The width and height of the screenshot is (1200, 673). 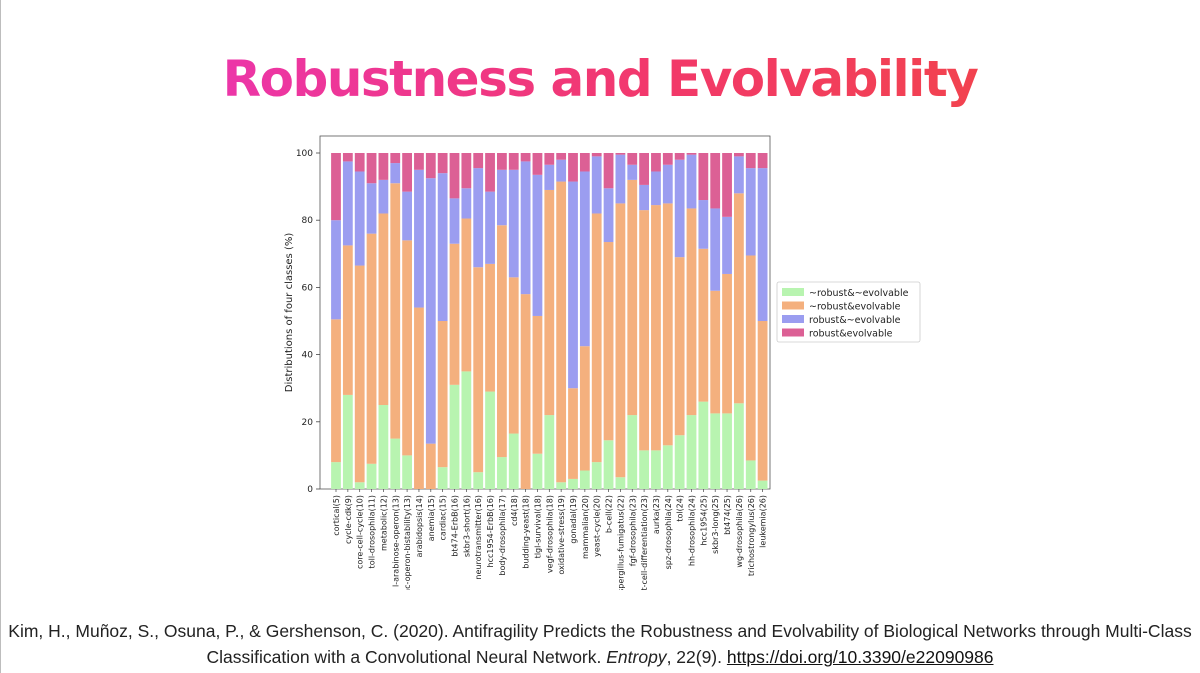 I want to click on x-tick-label-body-drosophila-17: body-drosophila(17), so click(x=502, y=535).